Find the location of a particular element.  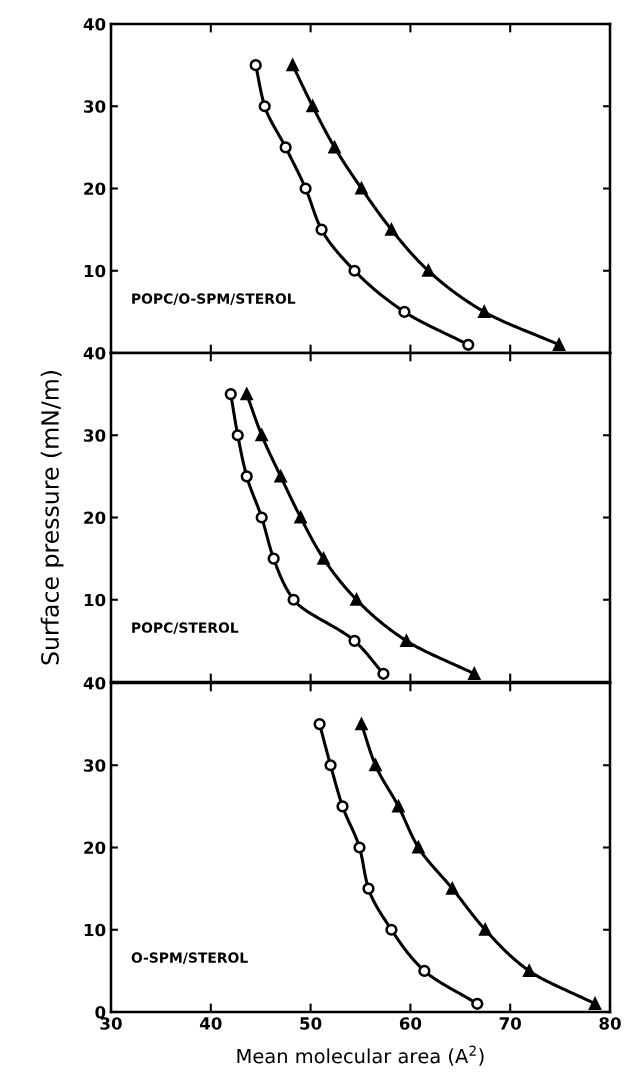

x-tick-label: 60 is located at coordinates (410, 1023).